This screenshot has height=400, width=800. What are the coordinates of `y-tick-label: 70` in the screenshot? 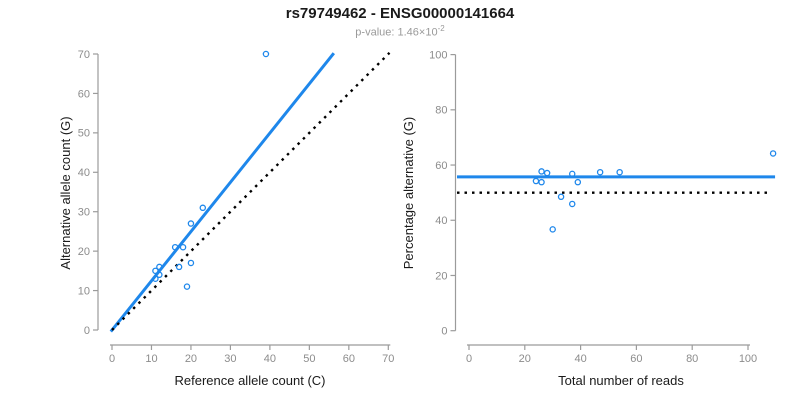 It's located at (84, 55).